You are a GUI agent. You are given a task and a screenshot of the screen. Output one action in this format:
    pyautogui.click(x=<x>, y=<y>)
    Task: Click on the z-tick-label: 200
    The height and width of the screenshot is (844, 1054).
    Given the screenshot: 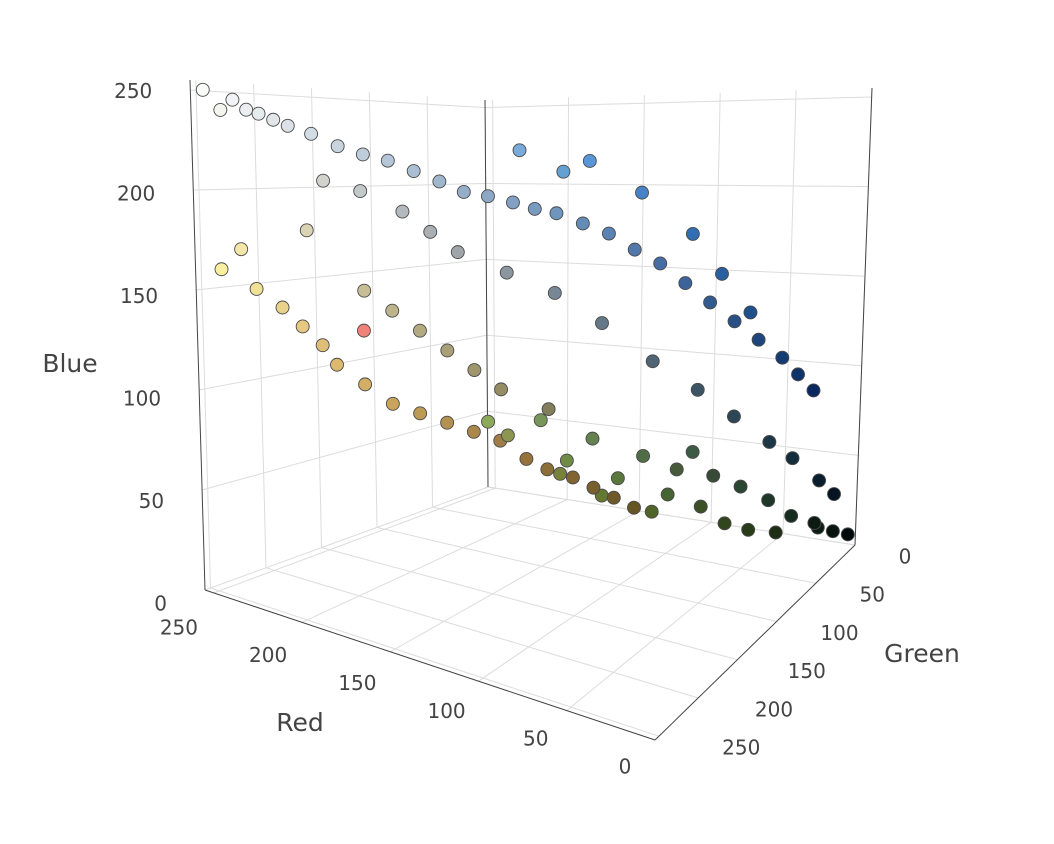 What is the action you would take?
    pyautogui.click(x=136, y=193)
    